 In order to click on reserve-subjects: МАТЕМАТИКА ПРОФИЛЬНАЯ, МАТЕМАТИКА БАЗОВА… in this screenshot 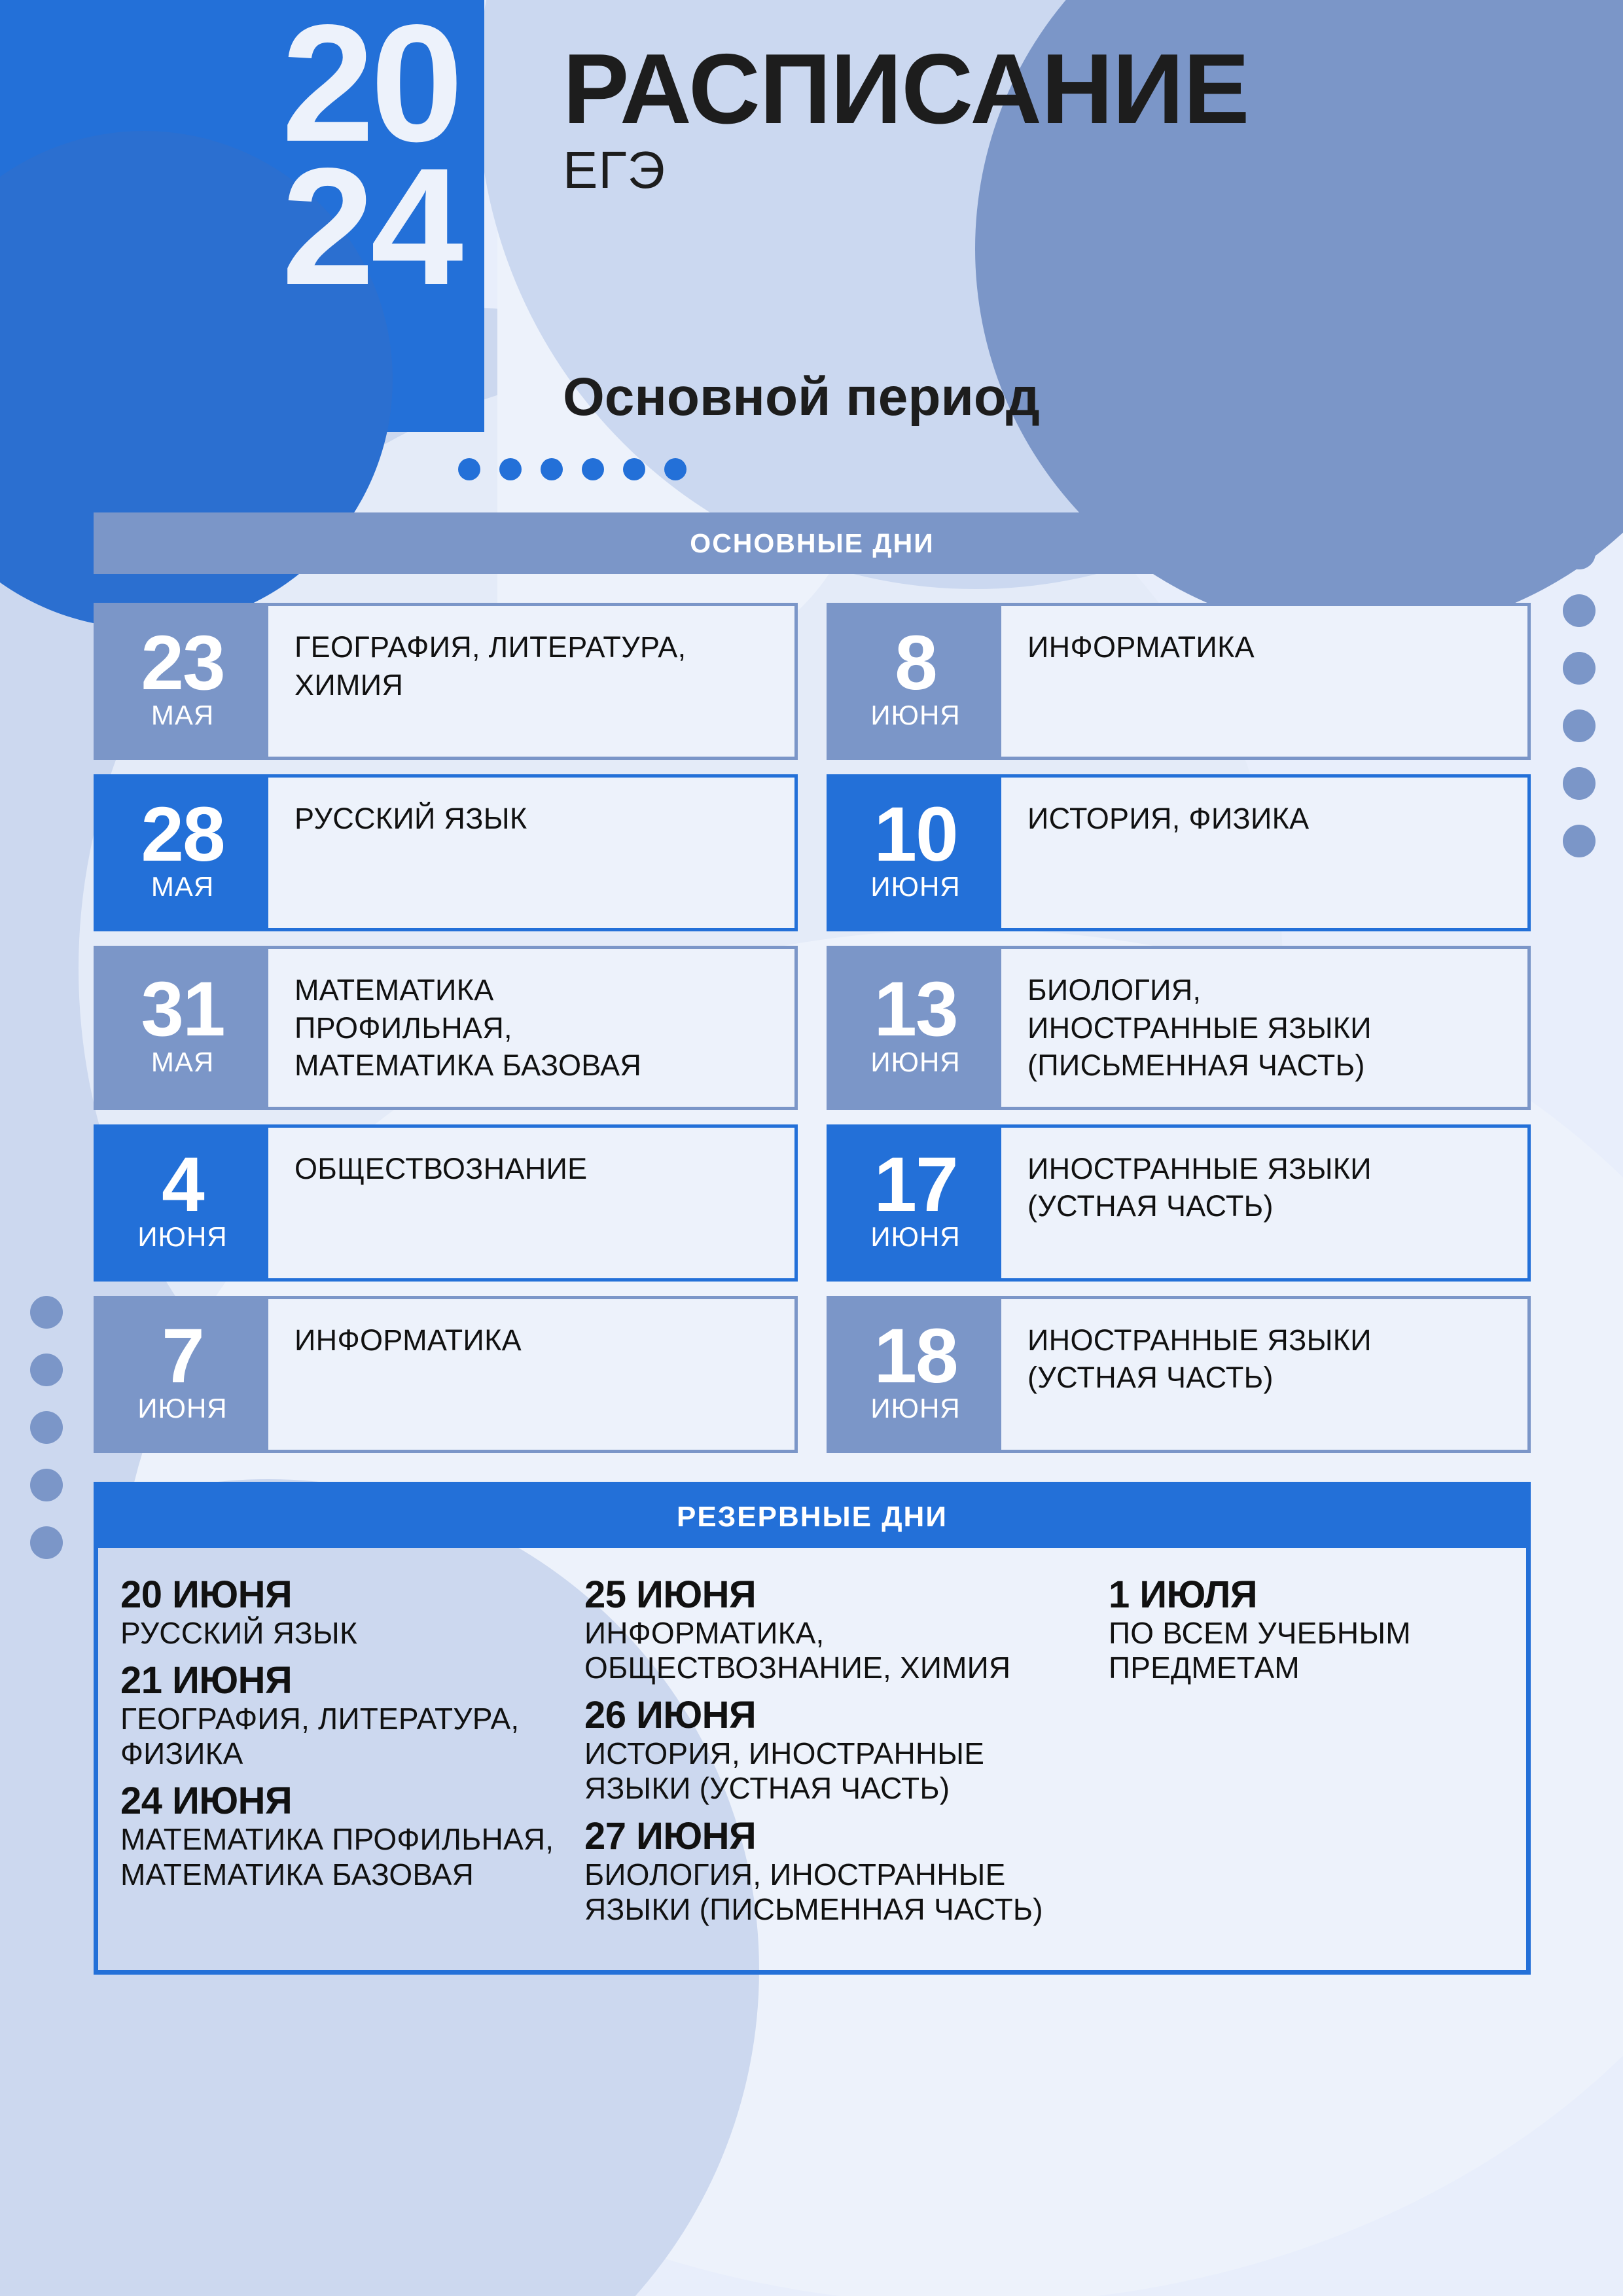, I will do `click(337, 1857)`.